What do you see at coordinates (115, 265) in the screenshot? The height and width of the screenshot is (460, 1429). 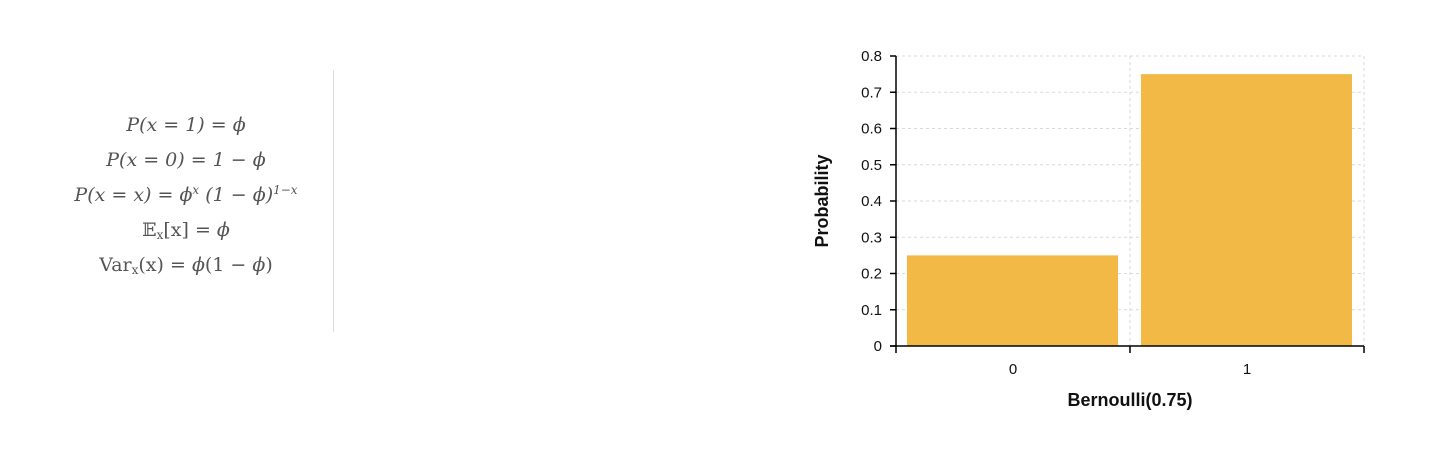 I see `formula-text: Var` at bounding box center [115, 265].